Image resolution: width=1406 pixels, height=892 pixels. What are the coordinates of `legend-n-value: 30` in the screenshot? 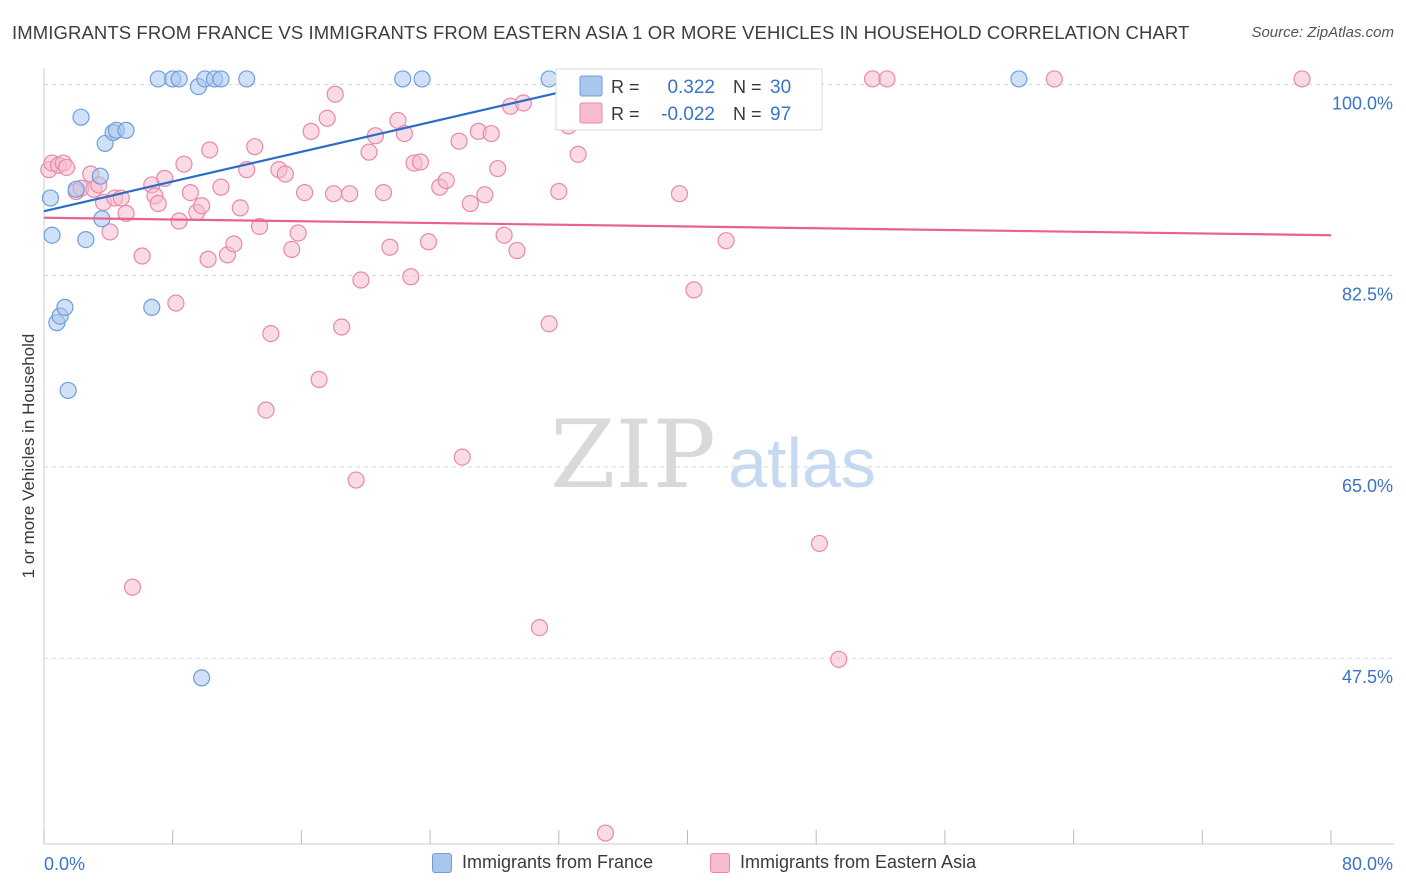 It's located at (780, 87).